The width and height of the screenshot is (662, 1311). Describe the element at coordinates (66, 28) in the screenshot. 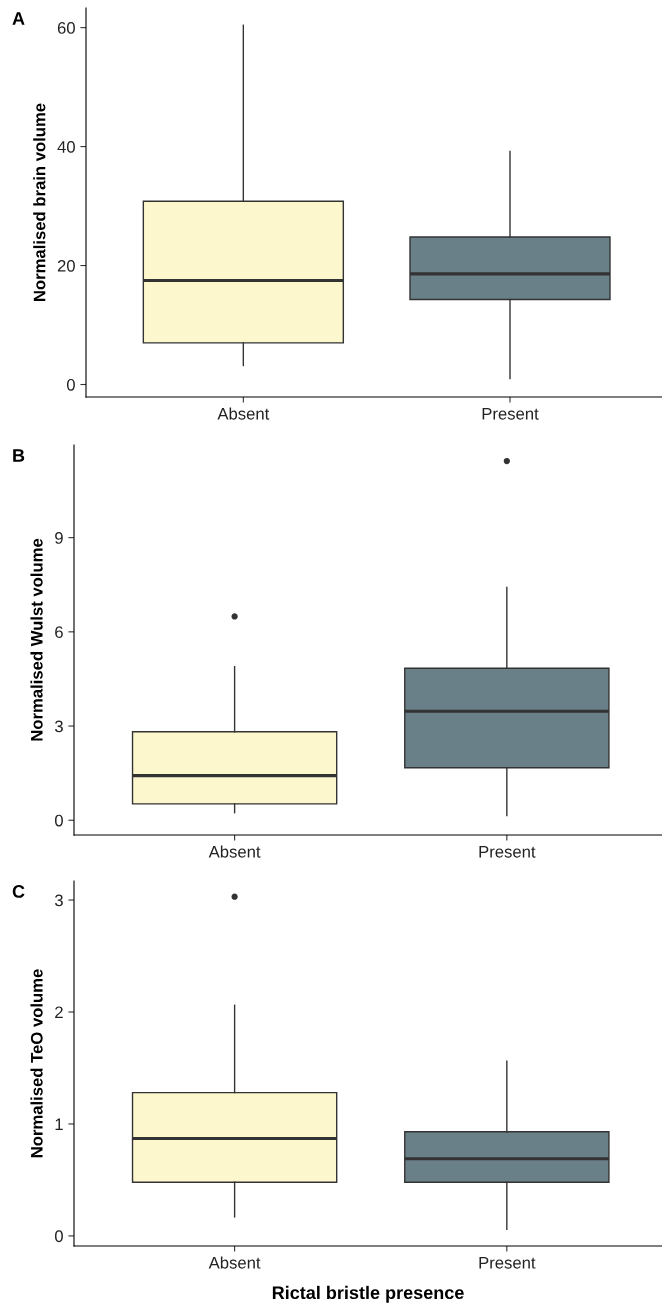

I see `y-tick-label: 60` at that location.